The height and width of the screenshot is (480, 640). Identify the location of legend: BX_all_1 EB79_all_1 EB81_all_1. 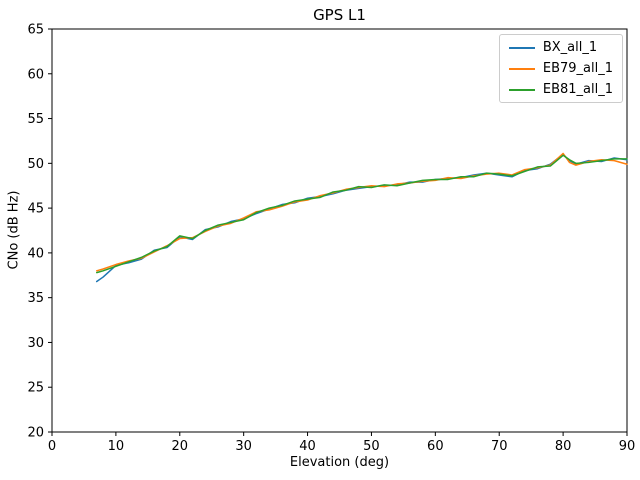
(560, 68).